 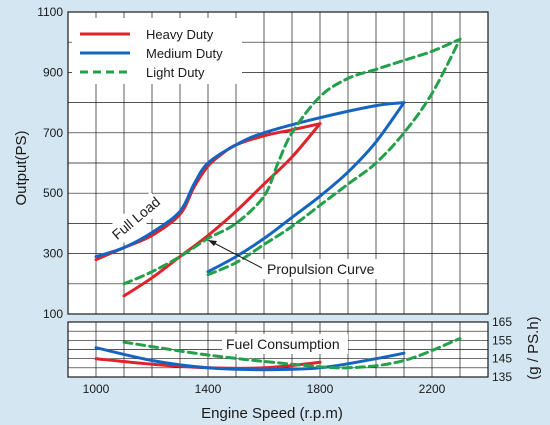 What do you see at coordinates (320, 389) in the screenshot?
I see `x-tick-label: 1800` at bounding box center [320, 389].